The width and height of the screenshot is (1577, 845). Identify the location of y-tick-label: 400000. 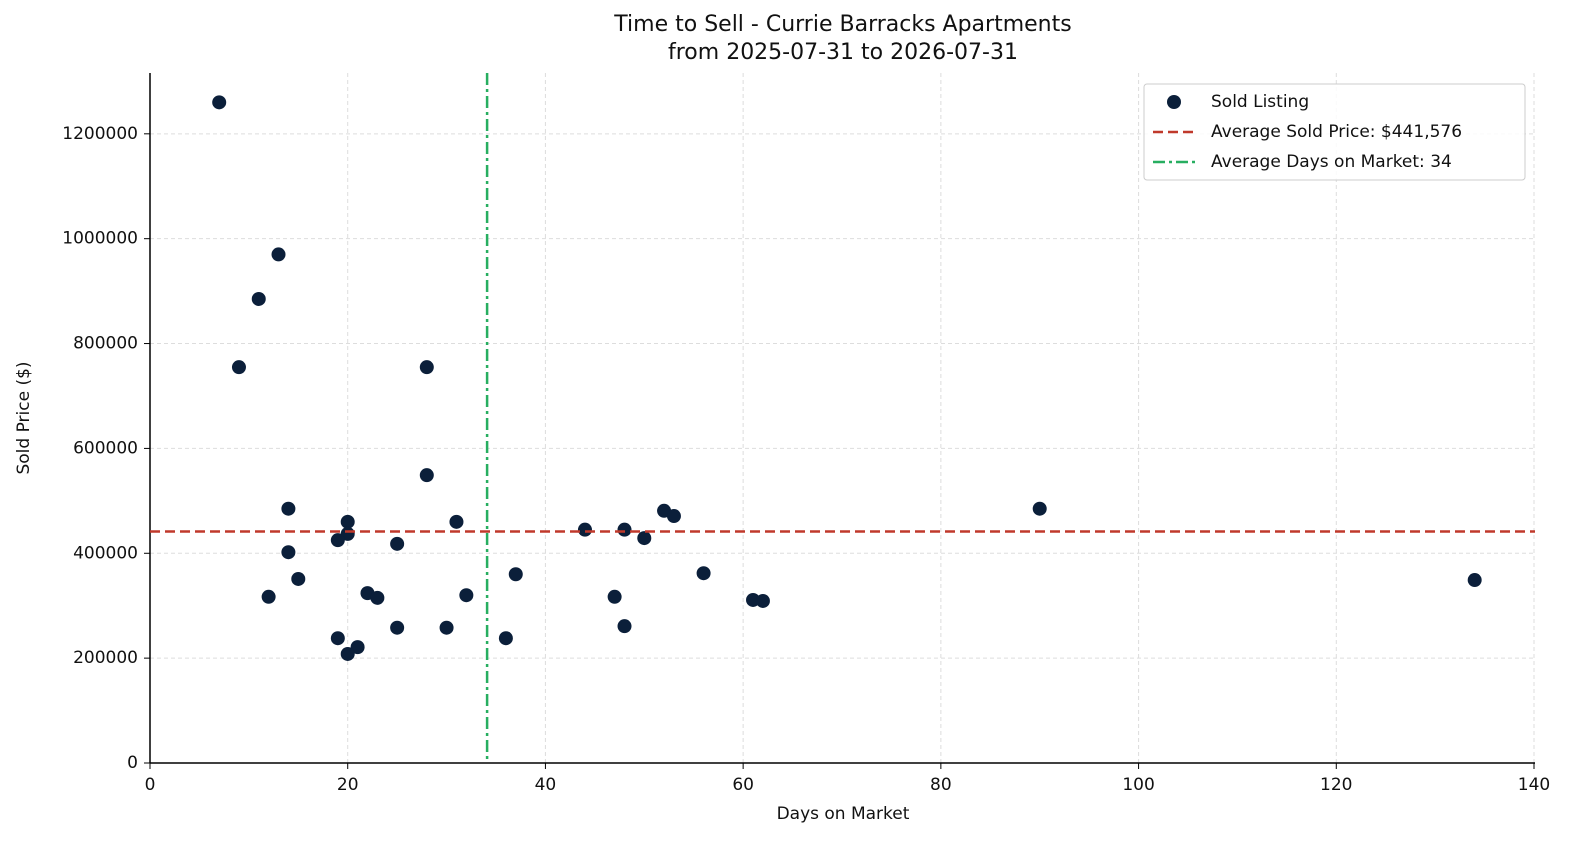
(105, 553).